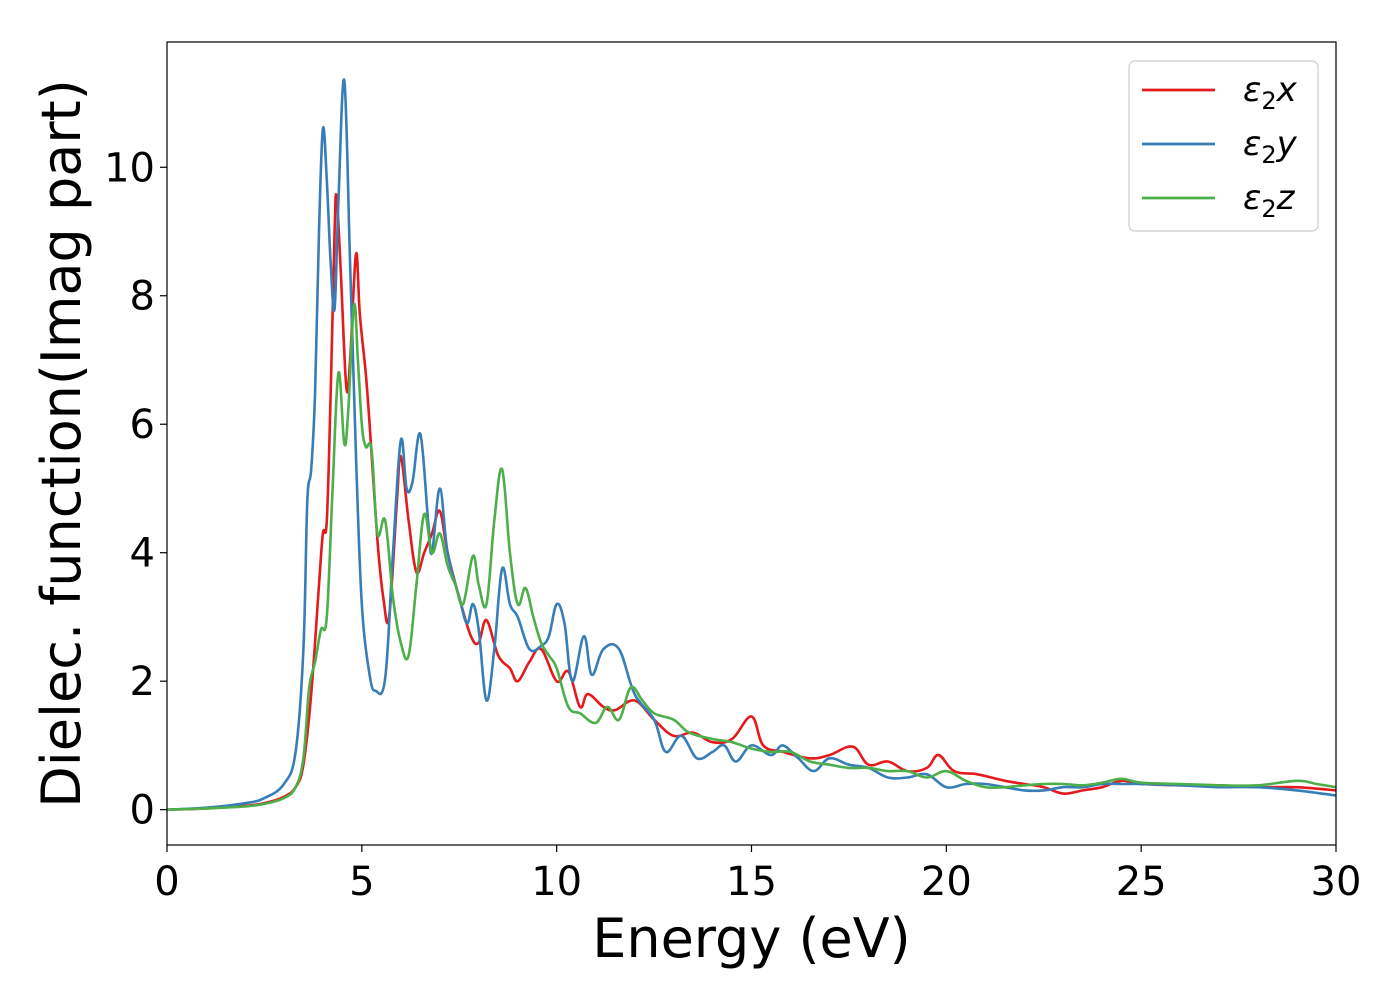  What do you see at coordinates (1336, 882) in the screenshot?
I see `x-tick-label: 30` at bounding box center [1336, 882].